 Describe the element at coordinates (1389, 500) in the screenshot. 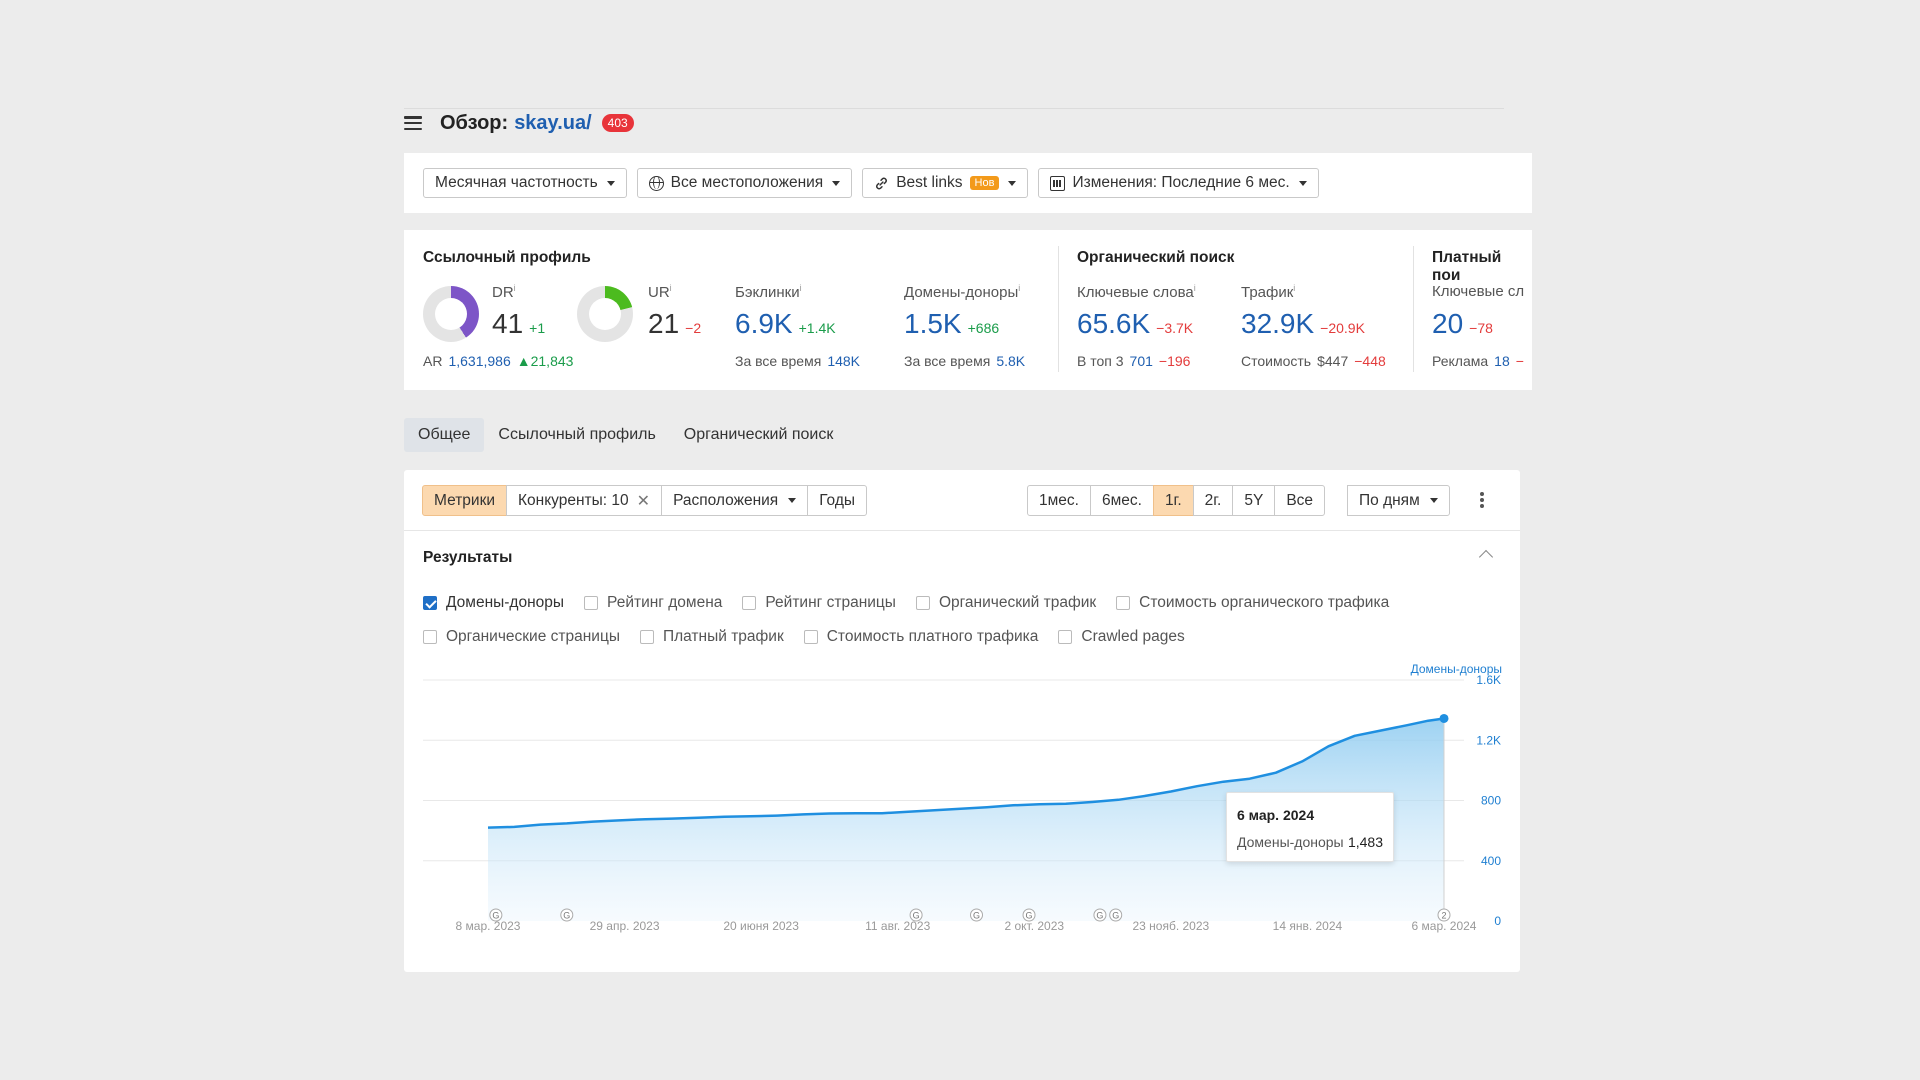

I see `by-day-label: По дням` at that location.